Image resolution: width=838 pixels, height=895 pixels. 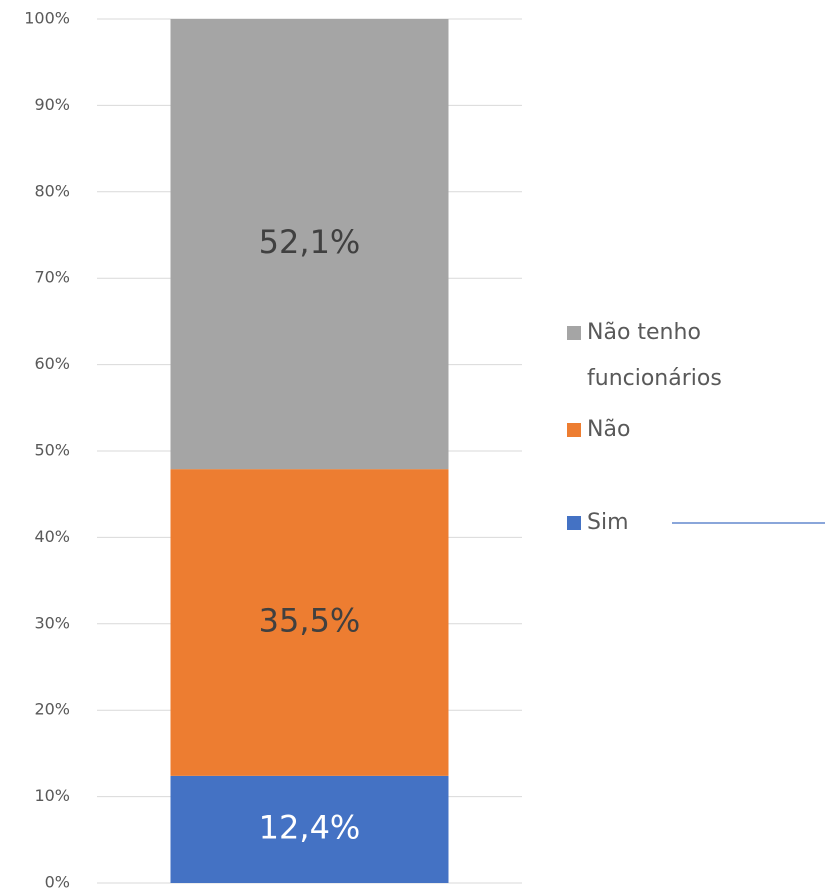 What do you see at coordinates (608, 522) in the screenshot?
I see `legend-label: Sim` at bounding box center [608, 522].